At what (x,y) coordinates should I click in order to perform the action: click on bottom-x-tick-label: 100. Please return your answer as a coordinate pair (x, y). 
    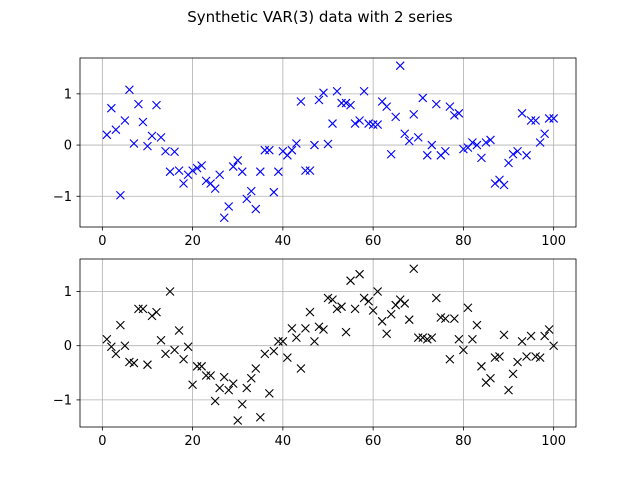
    Looking at the image, I should click on (553, 441).